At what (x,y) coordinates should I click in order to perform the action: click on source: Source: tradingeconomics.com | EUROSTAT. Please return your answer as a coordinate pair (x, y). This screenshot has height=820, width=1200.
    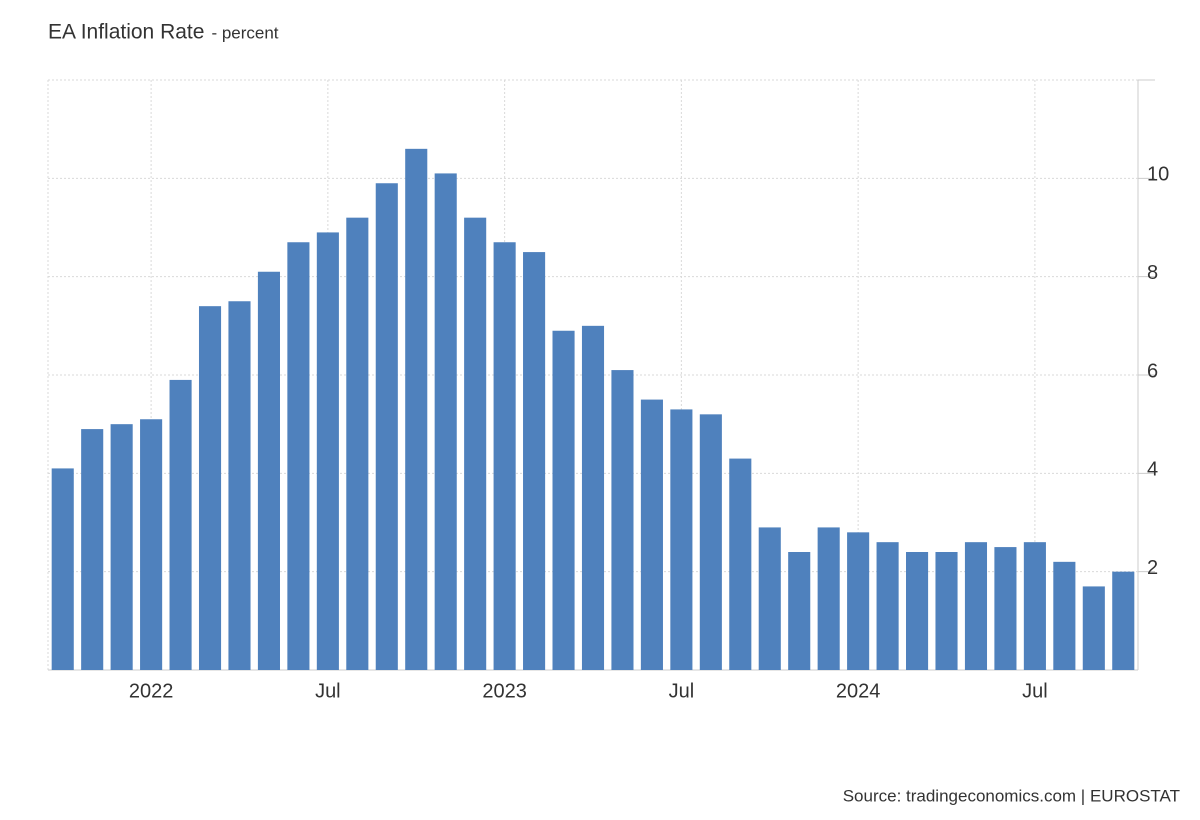
    Looking at the image, I should click on (1011, 795).